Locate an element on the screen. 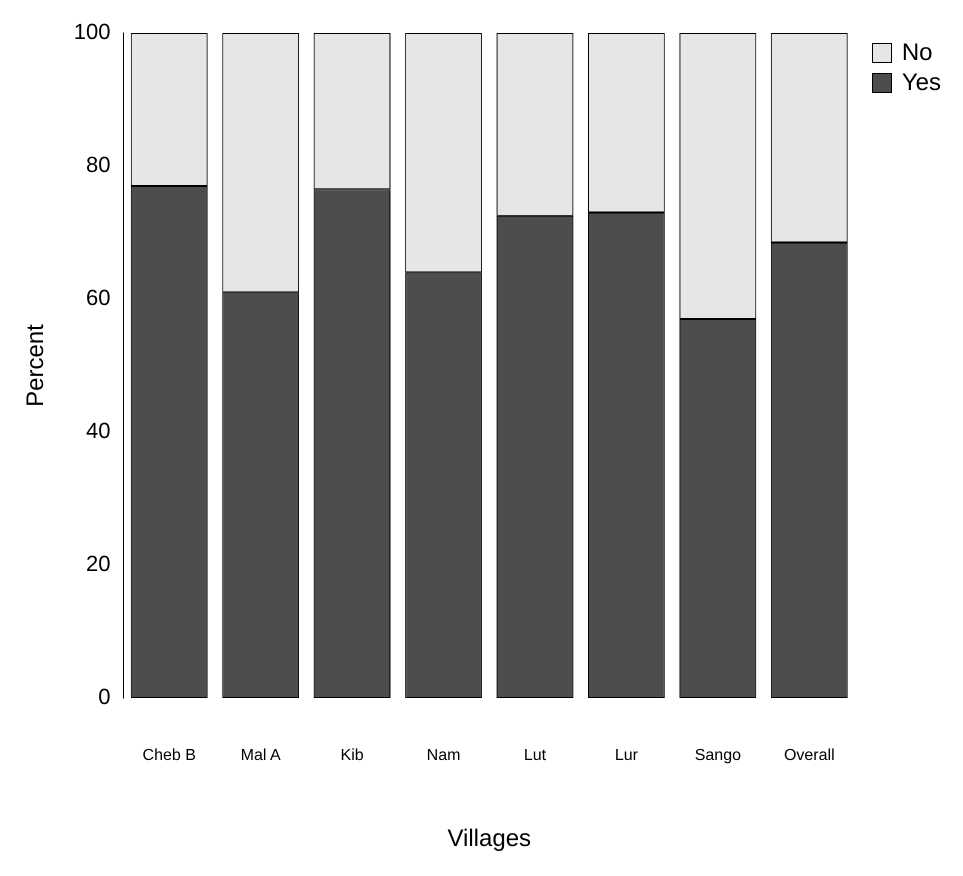 The image size is (963, 876). text: Yes is located at coordinates (921, 83).